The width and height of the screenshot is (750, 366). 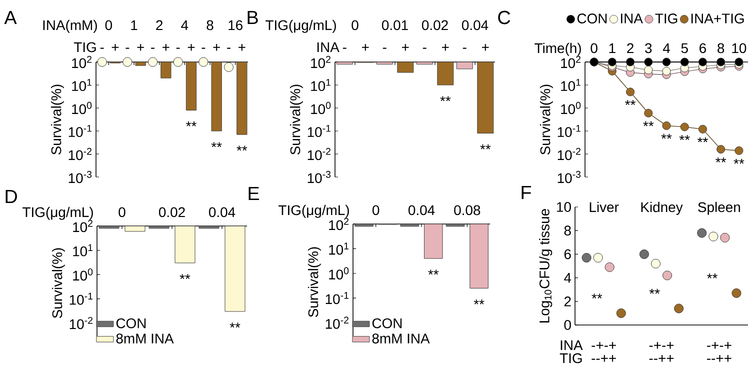 What do you see at coordinates (557, 49) in the screenshot?
I see `x-axis-title: Time(h)` at bounding box center [557, 49].